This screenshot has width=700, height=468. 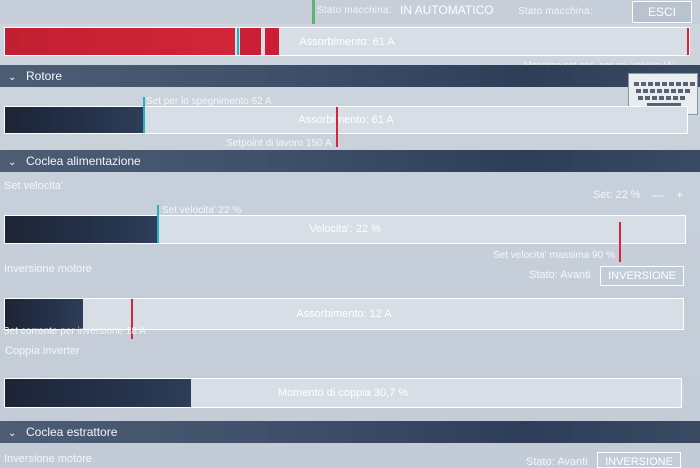 I want to click on absorption-bar: Assorbimento: 61 A, so click(x=347, y=41).